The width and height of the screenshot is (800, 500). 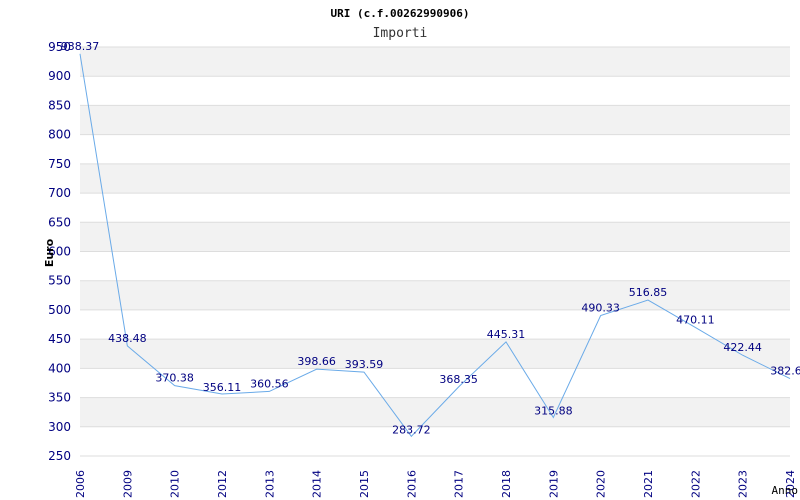 What do you see at coordinates (59, 76) in the screenshot?
I see `y-tick-label: 900` at bounding box center [59, 76].